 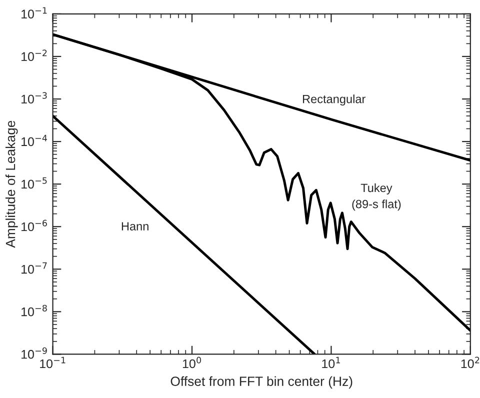 What do you see at coordinates (34, 12) in the screenshot?
I see `y-tick-label: 10$^{−1}$` at bounding box center [34, 12].